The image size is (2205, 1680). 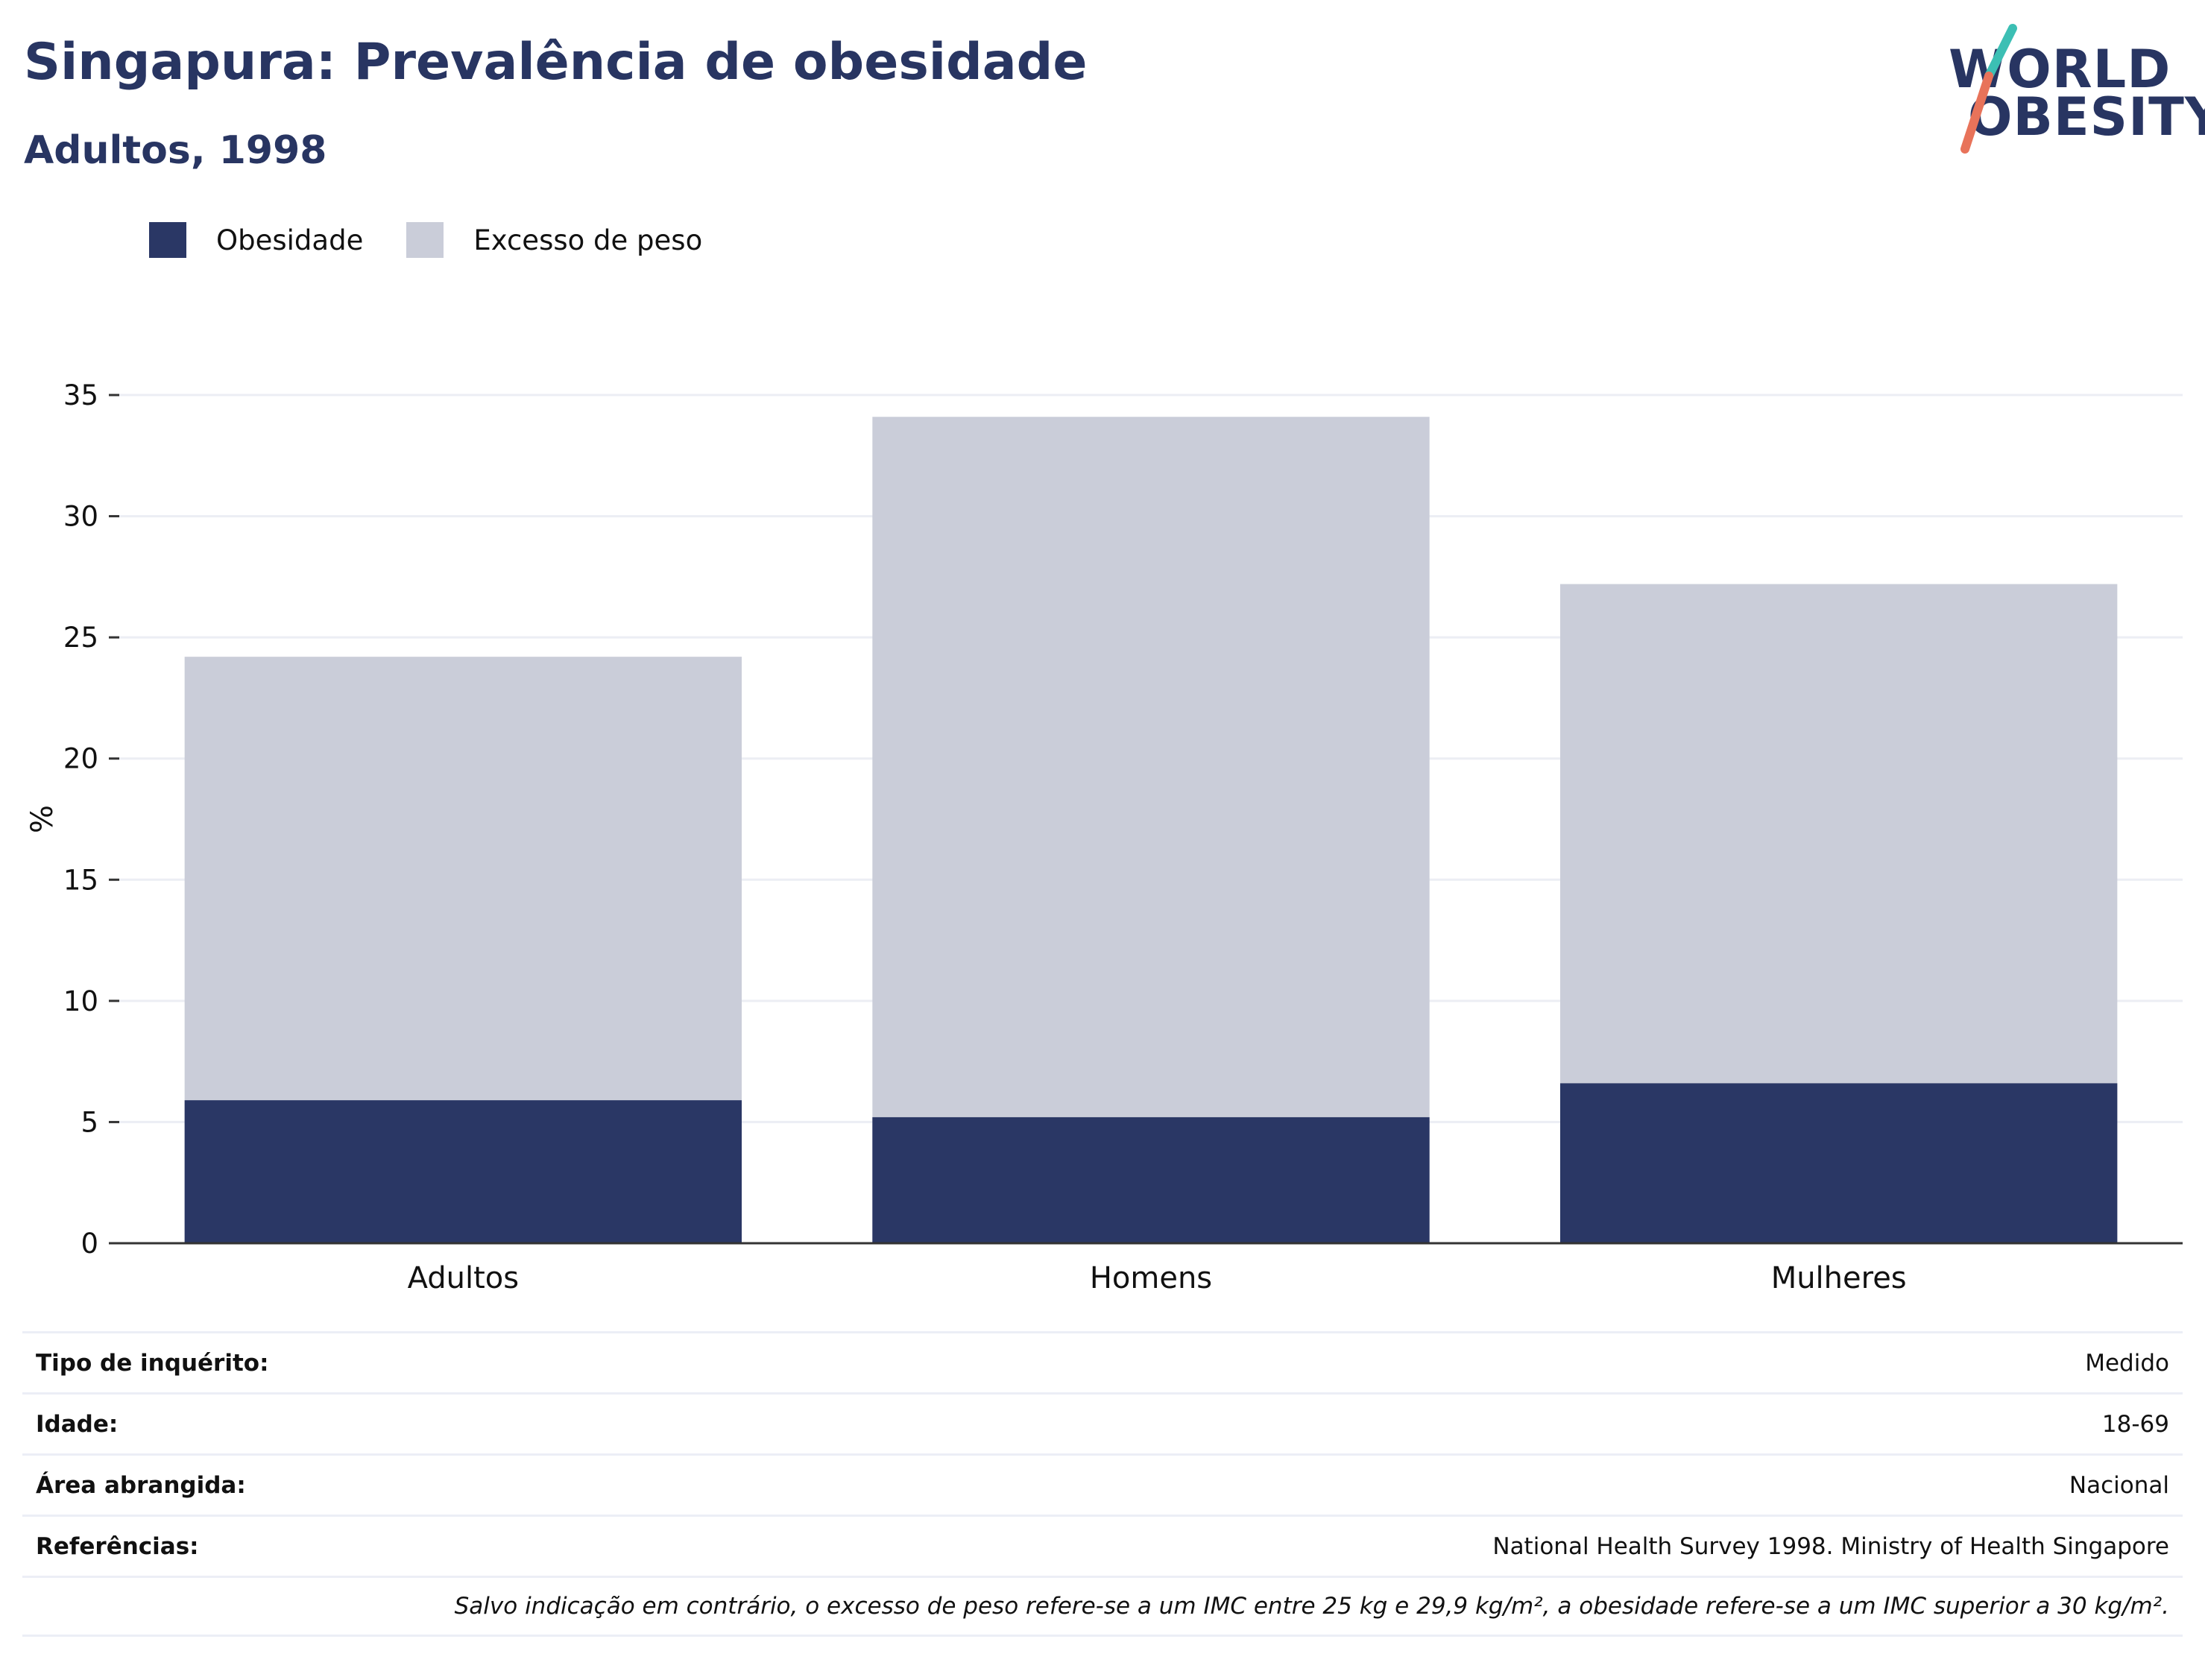 I want to click on y-tick-label: 25, so click(x=80, y=638).